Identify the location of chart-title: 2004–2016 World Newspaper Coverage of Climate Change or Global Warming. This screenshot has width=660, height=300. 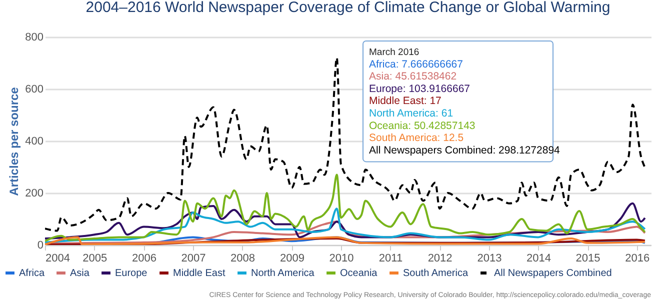
(348, 8).